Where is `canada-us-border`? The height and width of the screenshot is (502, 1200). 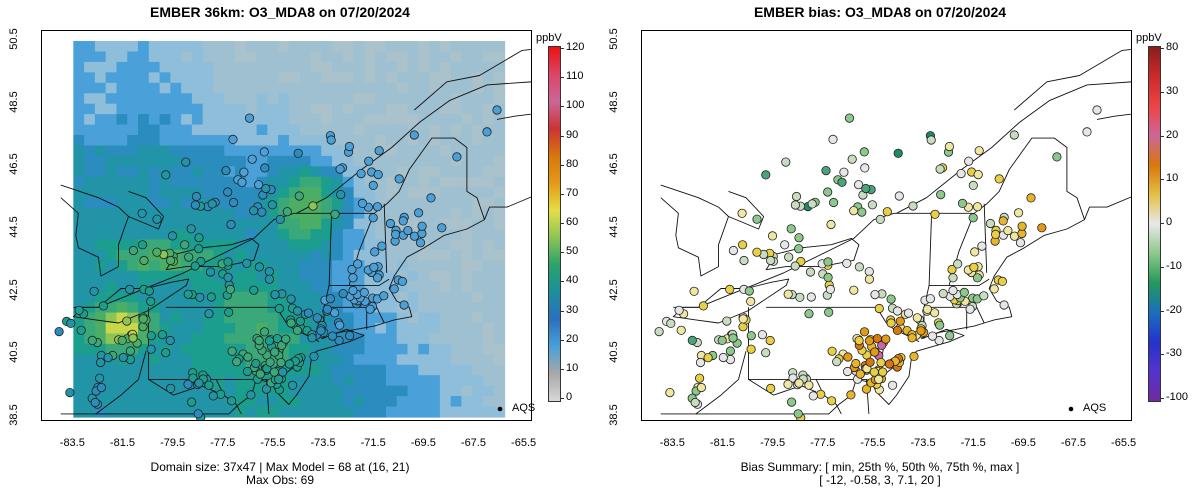 canada-us-border is located at coordinates (279, 222).